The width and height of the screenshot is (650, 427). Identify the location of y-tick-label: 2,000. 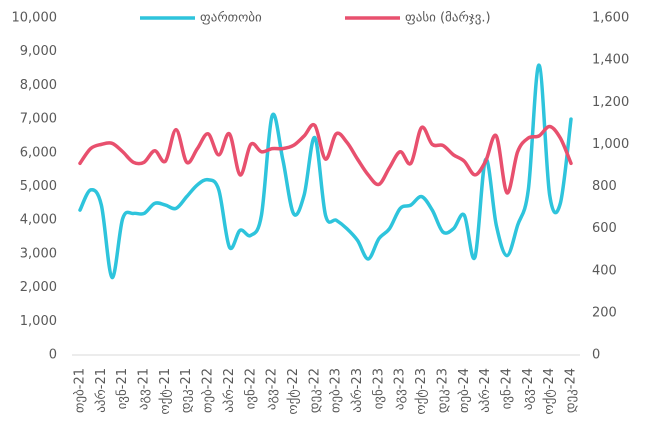
(38, 287).